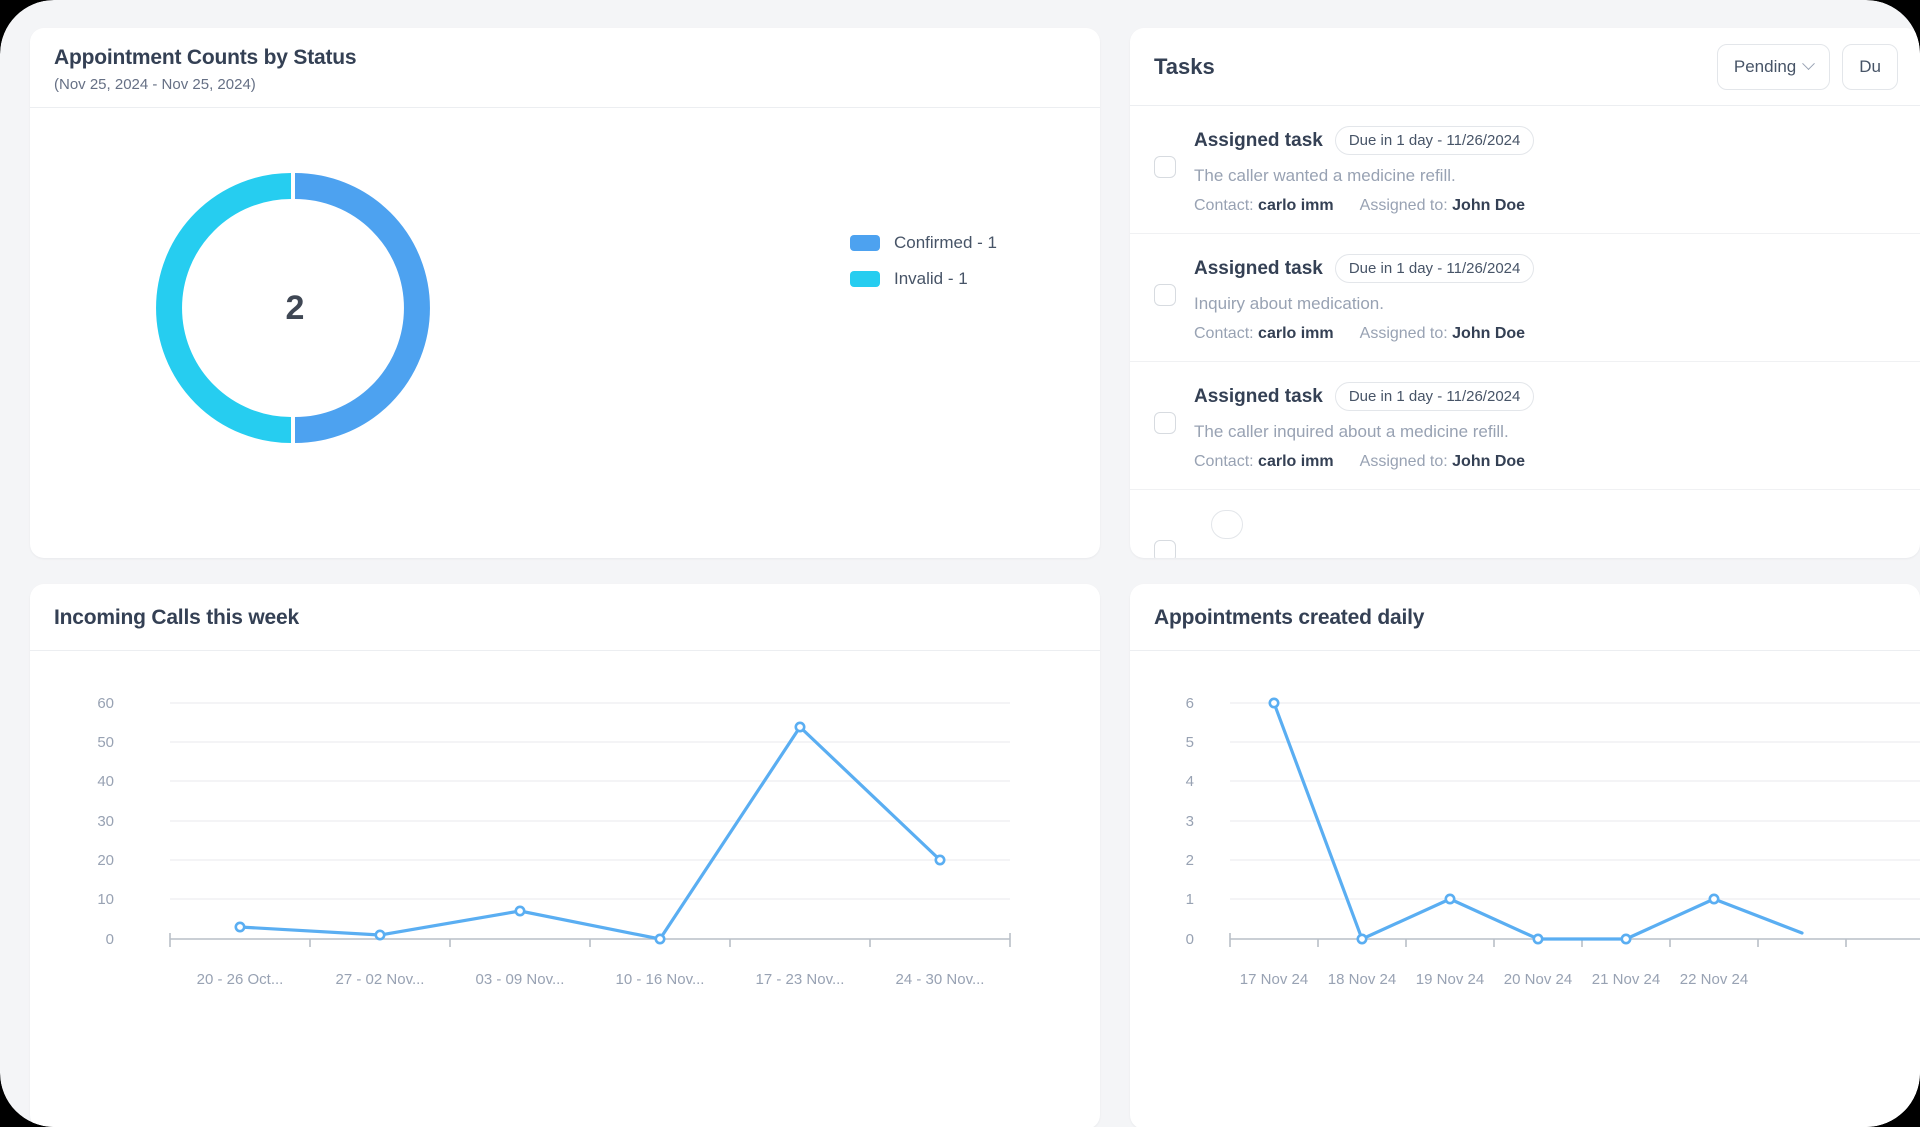 The width and height of the screenshot is (1920, 1127). Describe the element at coordinates (1289, 617) in the screenshot. I see `appointments-created-title: Appointments created daily` at that location.